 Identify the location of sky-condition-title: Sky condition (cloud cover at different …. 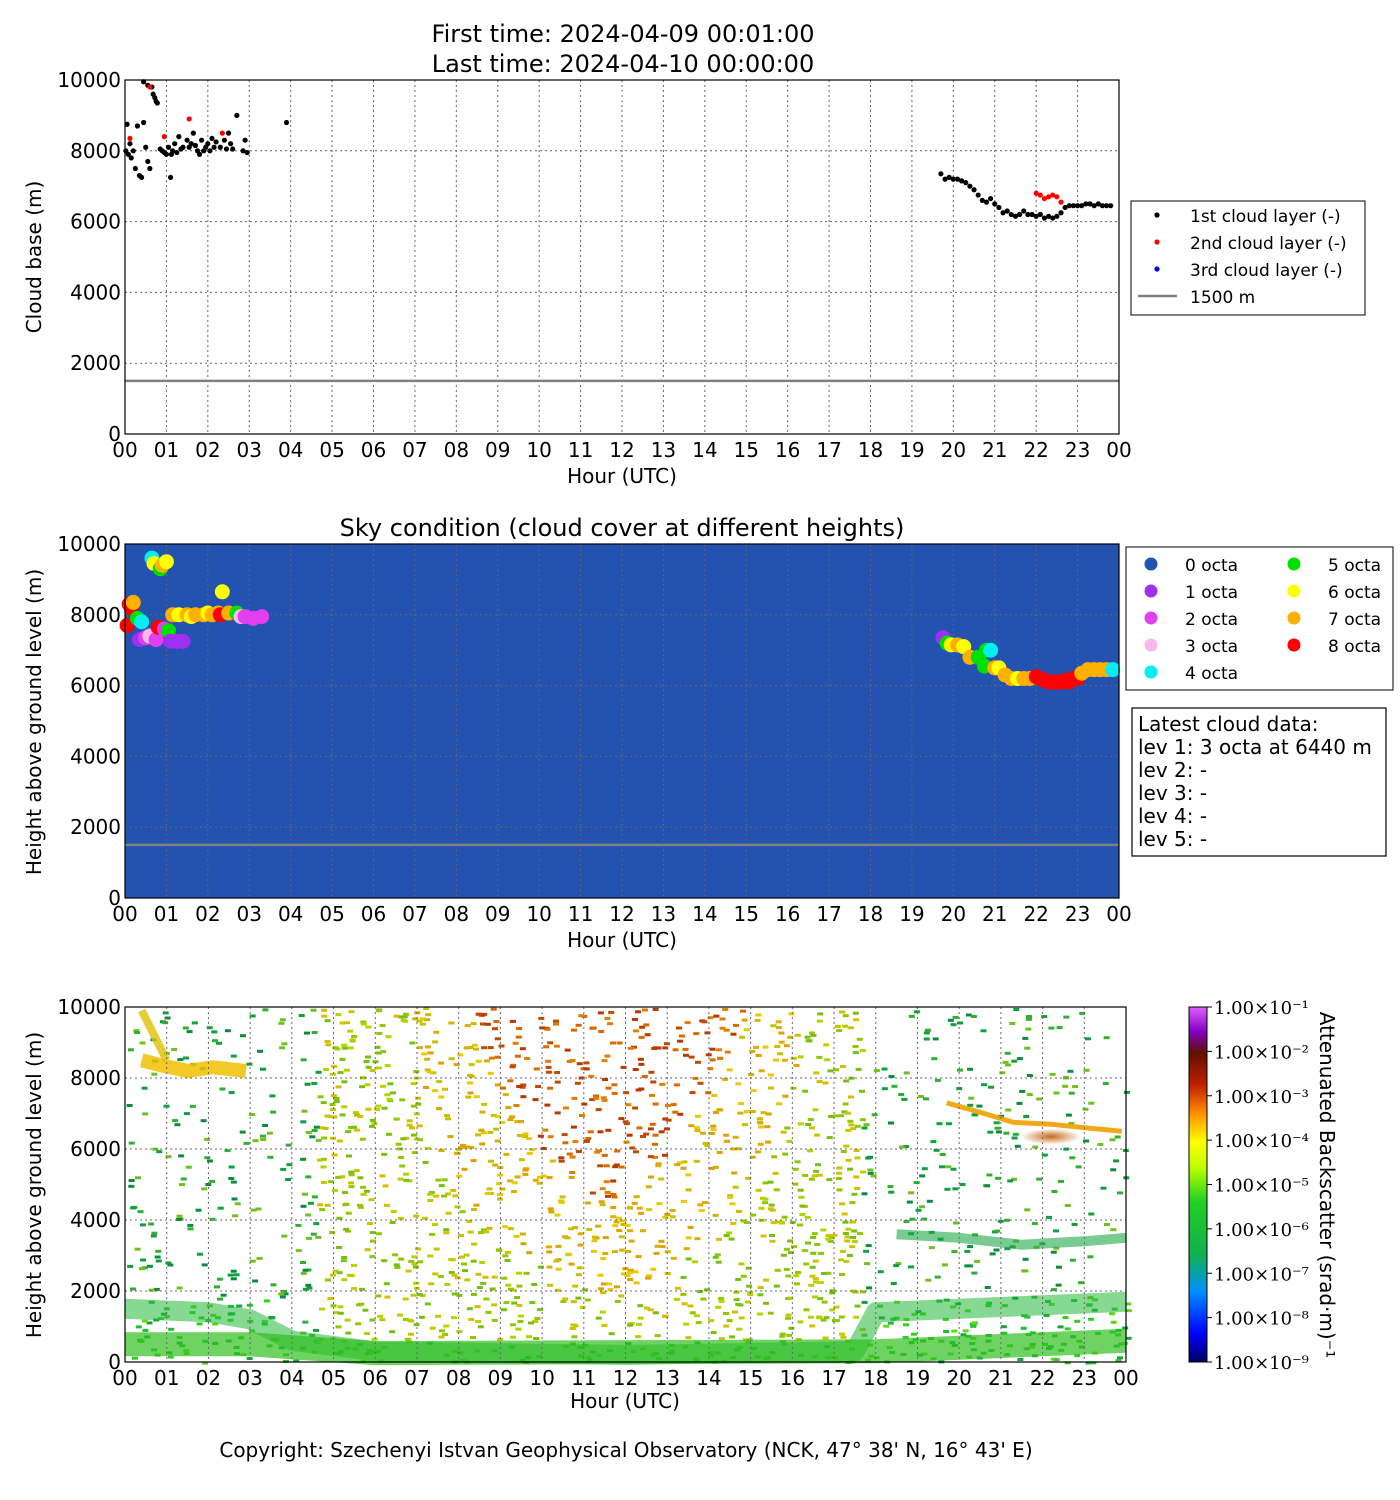
(622, 528).